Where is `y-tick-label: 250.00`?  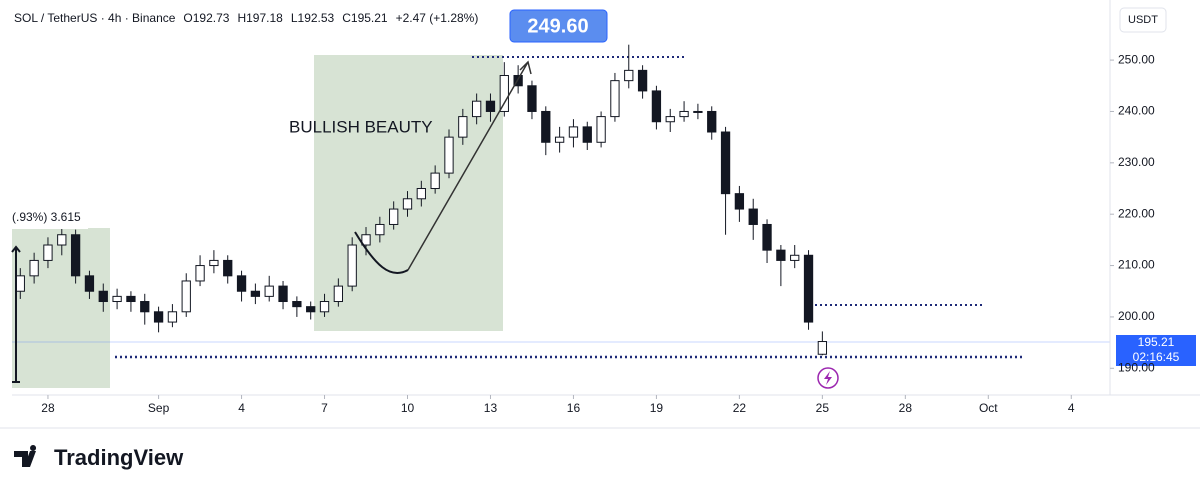 y-tick-label: 250.00 is located at coordinates (1136, 59).